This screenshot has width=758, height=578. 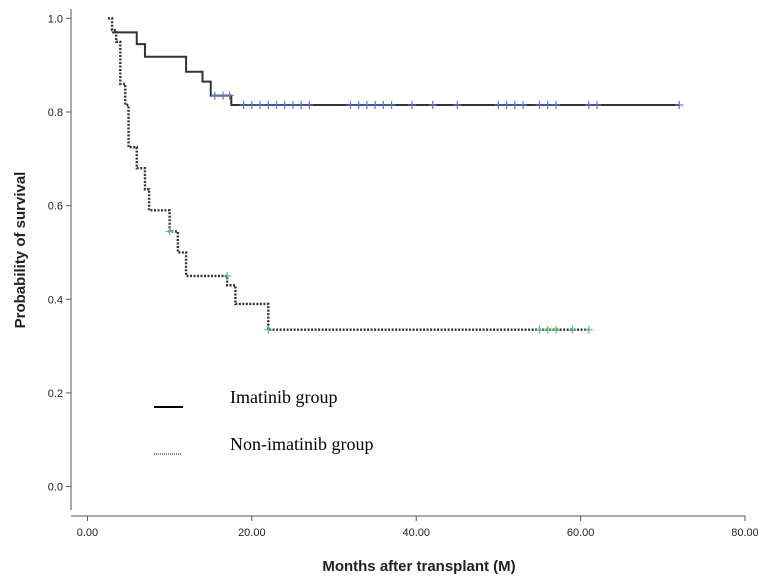 What do you see at coordinates (418, 566) in the screenshot?
I see `x-axis-title: Months after transplant (M)` at bounding box center [418, 566].